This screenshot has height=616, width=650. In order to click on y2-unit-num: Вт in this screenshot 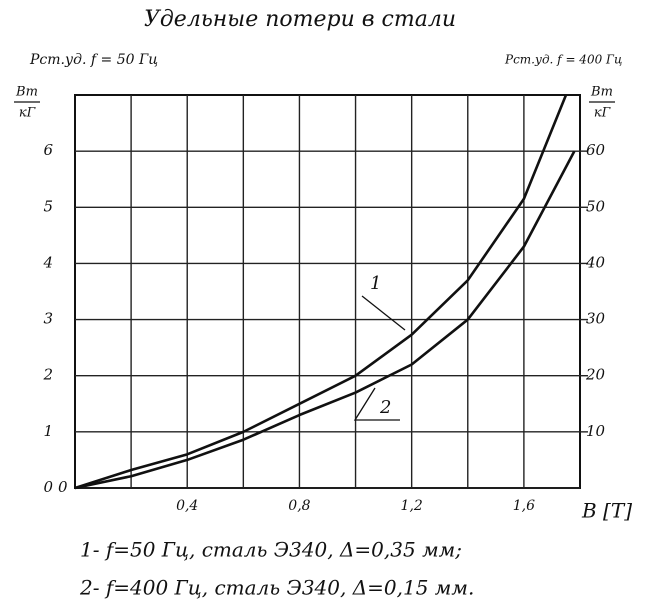, I will do `click(601, 92)`.